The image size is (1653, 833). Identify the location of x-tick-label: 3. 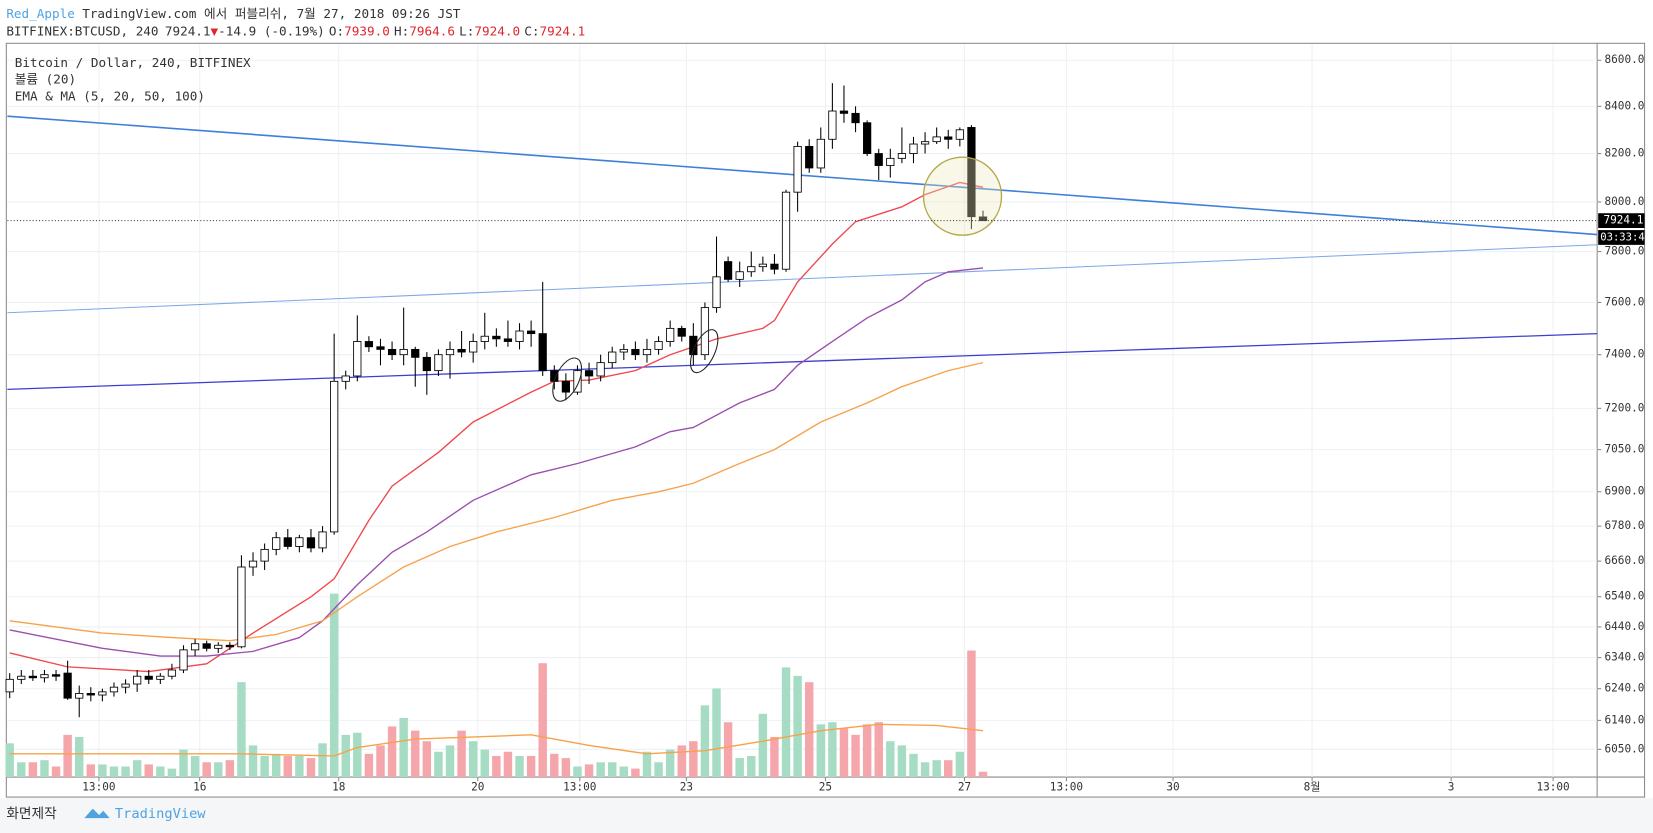
(1451, 787).